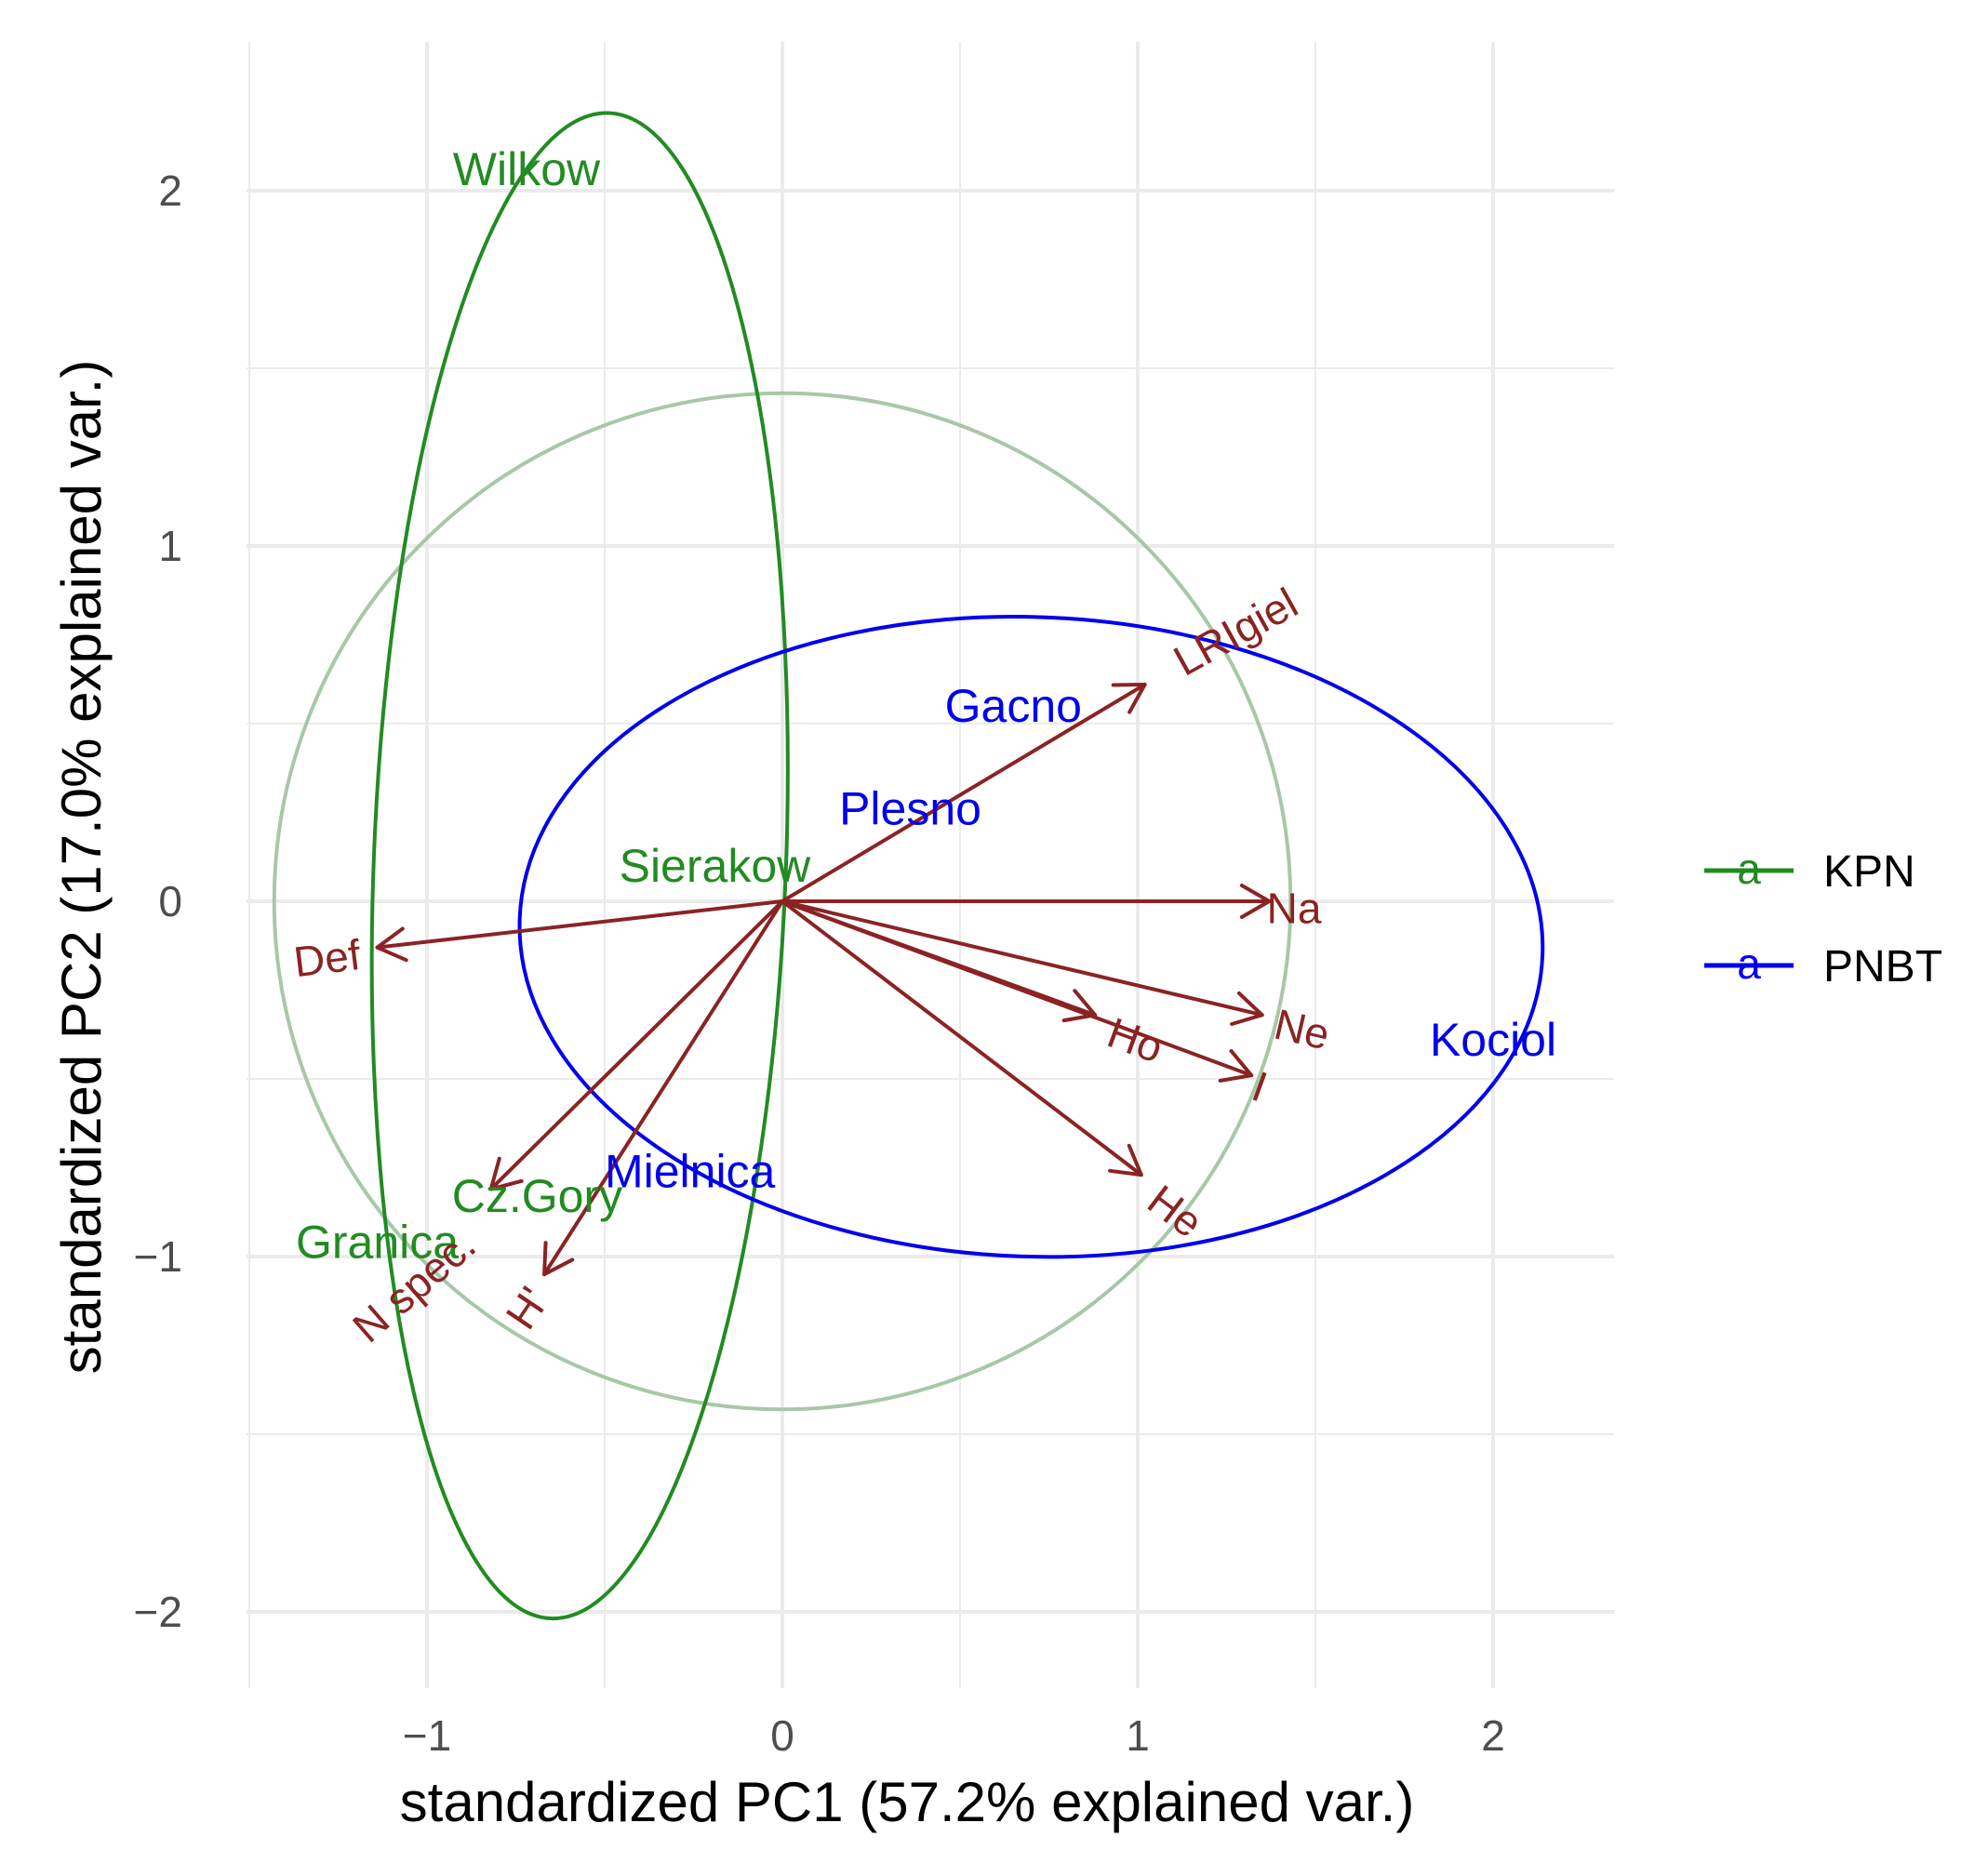 The width and height of the screenshot is (1988, 1863). I want to click on legend-entry-label: KPN, so click(1869, 872).